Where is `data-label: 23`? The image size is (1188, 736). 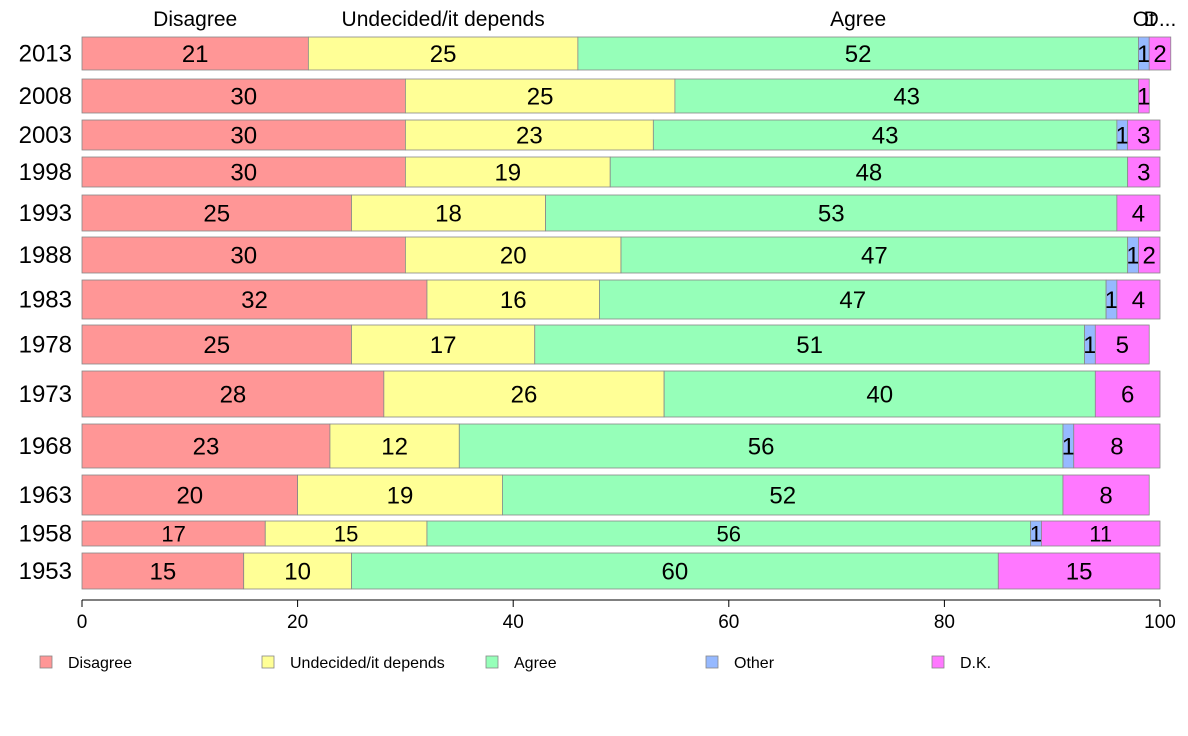
data-label: 23 is located at coordinates (529, 136).